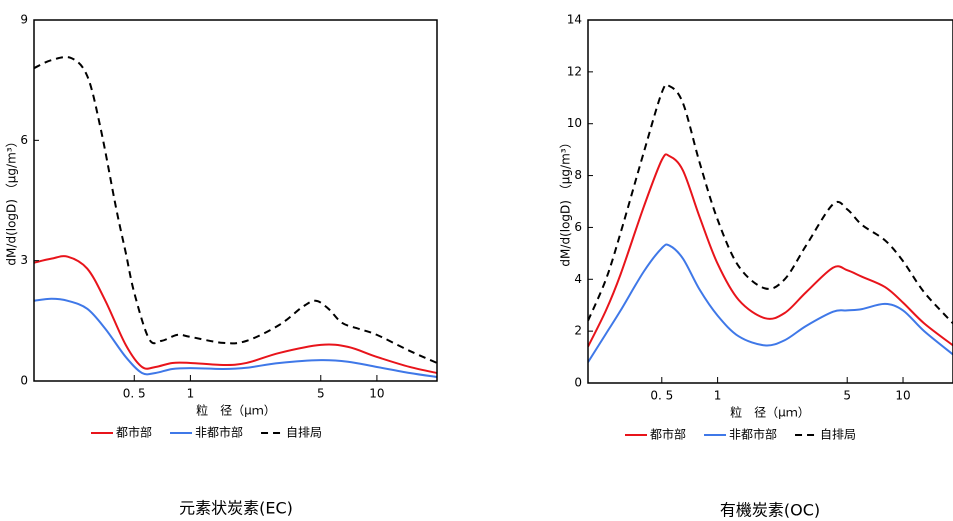 The image size is (953, 521). Describe the element at coordinates (770, 510) in the screenshot. I see `chart-title: 有機炭素(OC)` at that location.